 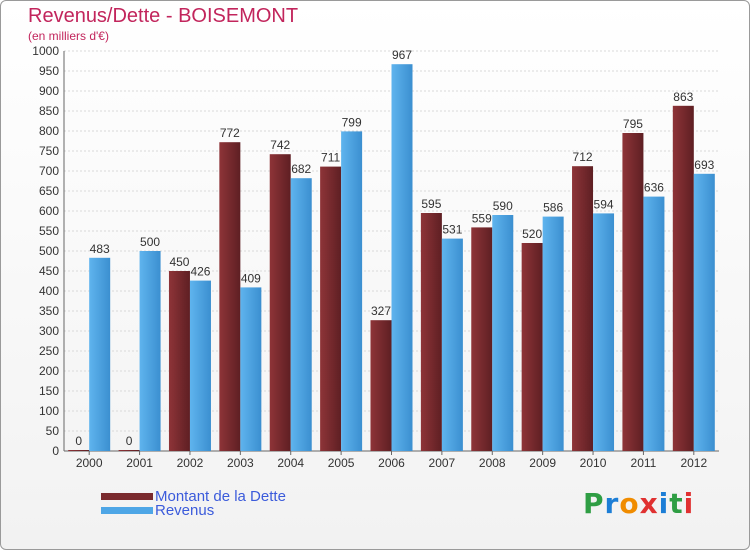 What do you see at coordinates (230, 133) in the screenshot?
I see `data-label: 772` at bounding box center [230, 133].